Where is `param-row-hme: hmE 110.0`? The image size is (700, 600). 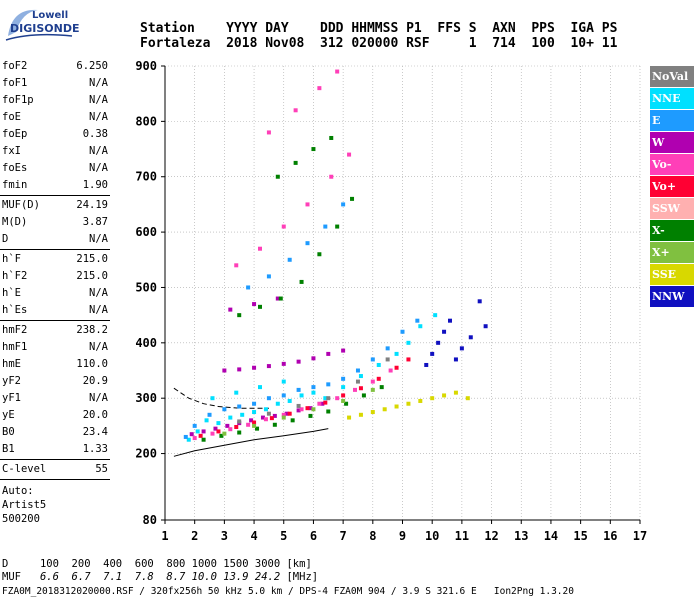
param-row-hme: hmE 110.0 is located at coordinates (56, 364).